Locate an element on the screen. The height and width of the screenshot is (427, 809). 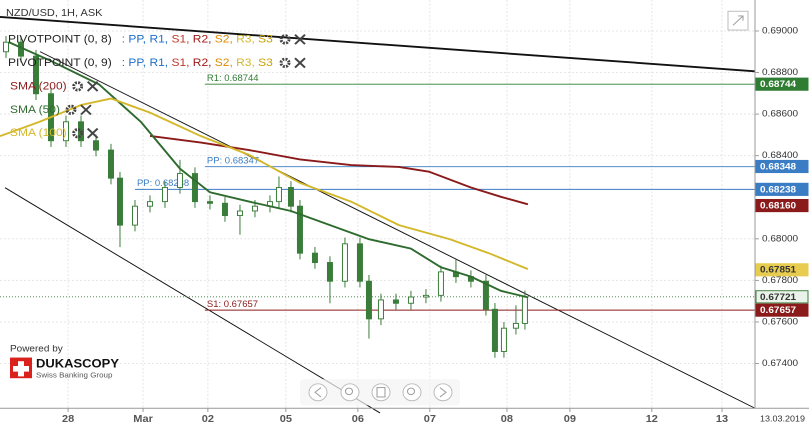
zoom-out is located at coordinates (350, 392).